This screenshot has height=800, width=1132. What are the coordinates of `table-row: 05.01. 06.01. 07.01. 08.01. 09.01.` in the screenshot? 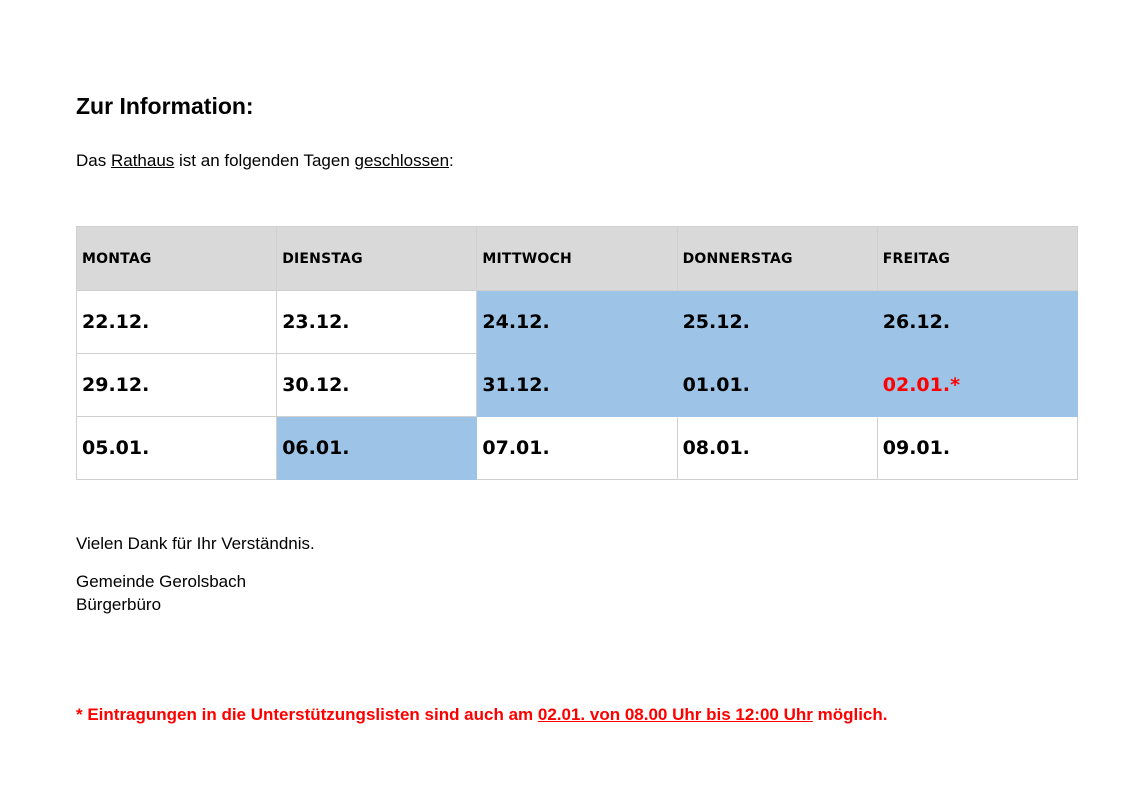 It's located at (577, 448).